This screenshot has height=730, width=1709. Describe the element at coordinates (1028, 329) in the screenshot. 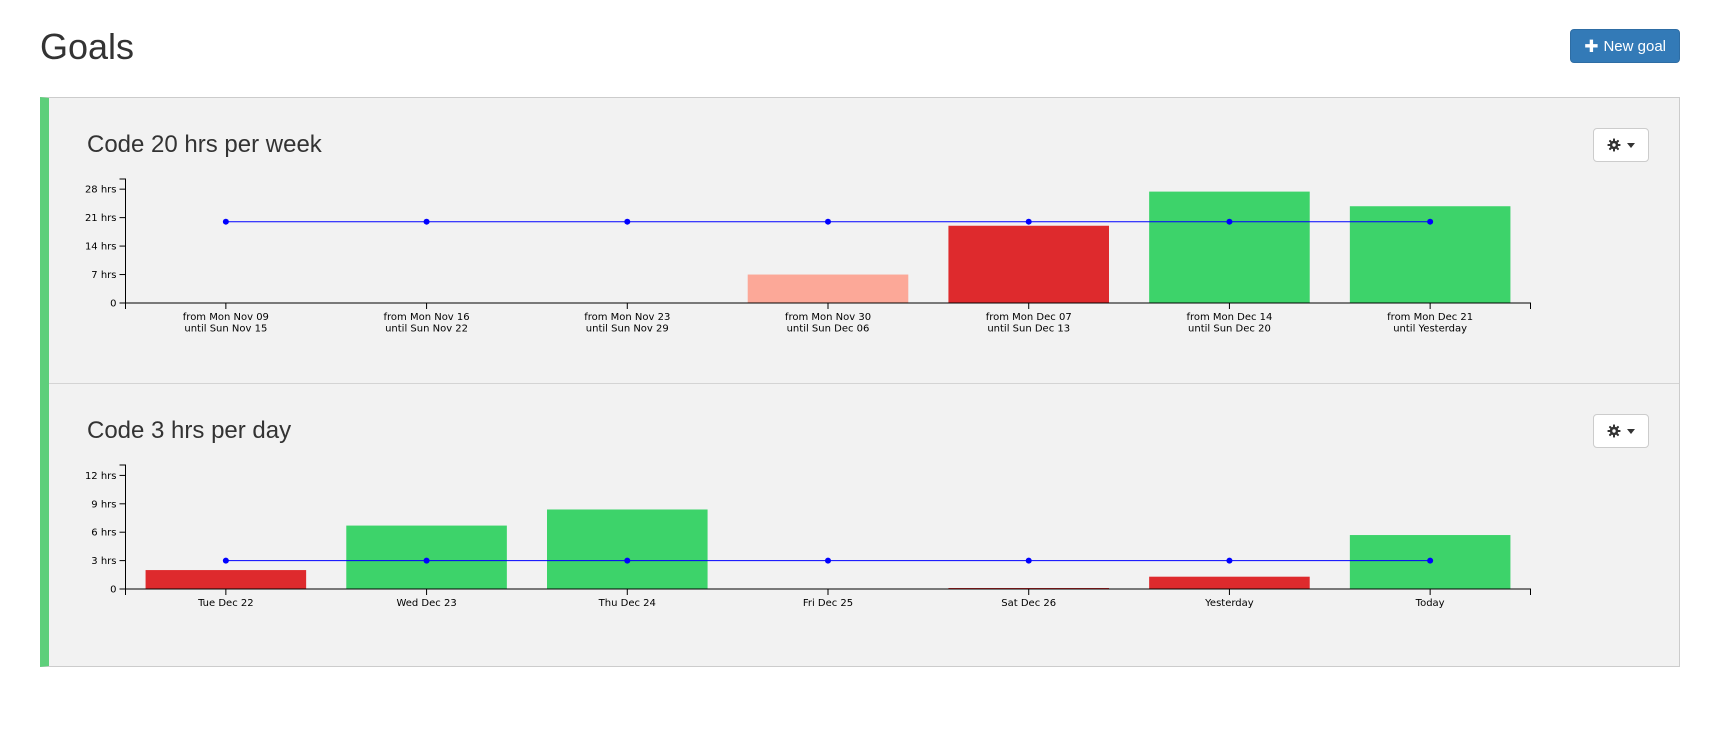

I see `x-tick-label: until Sun Dec 13` at that location.